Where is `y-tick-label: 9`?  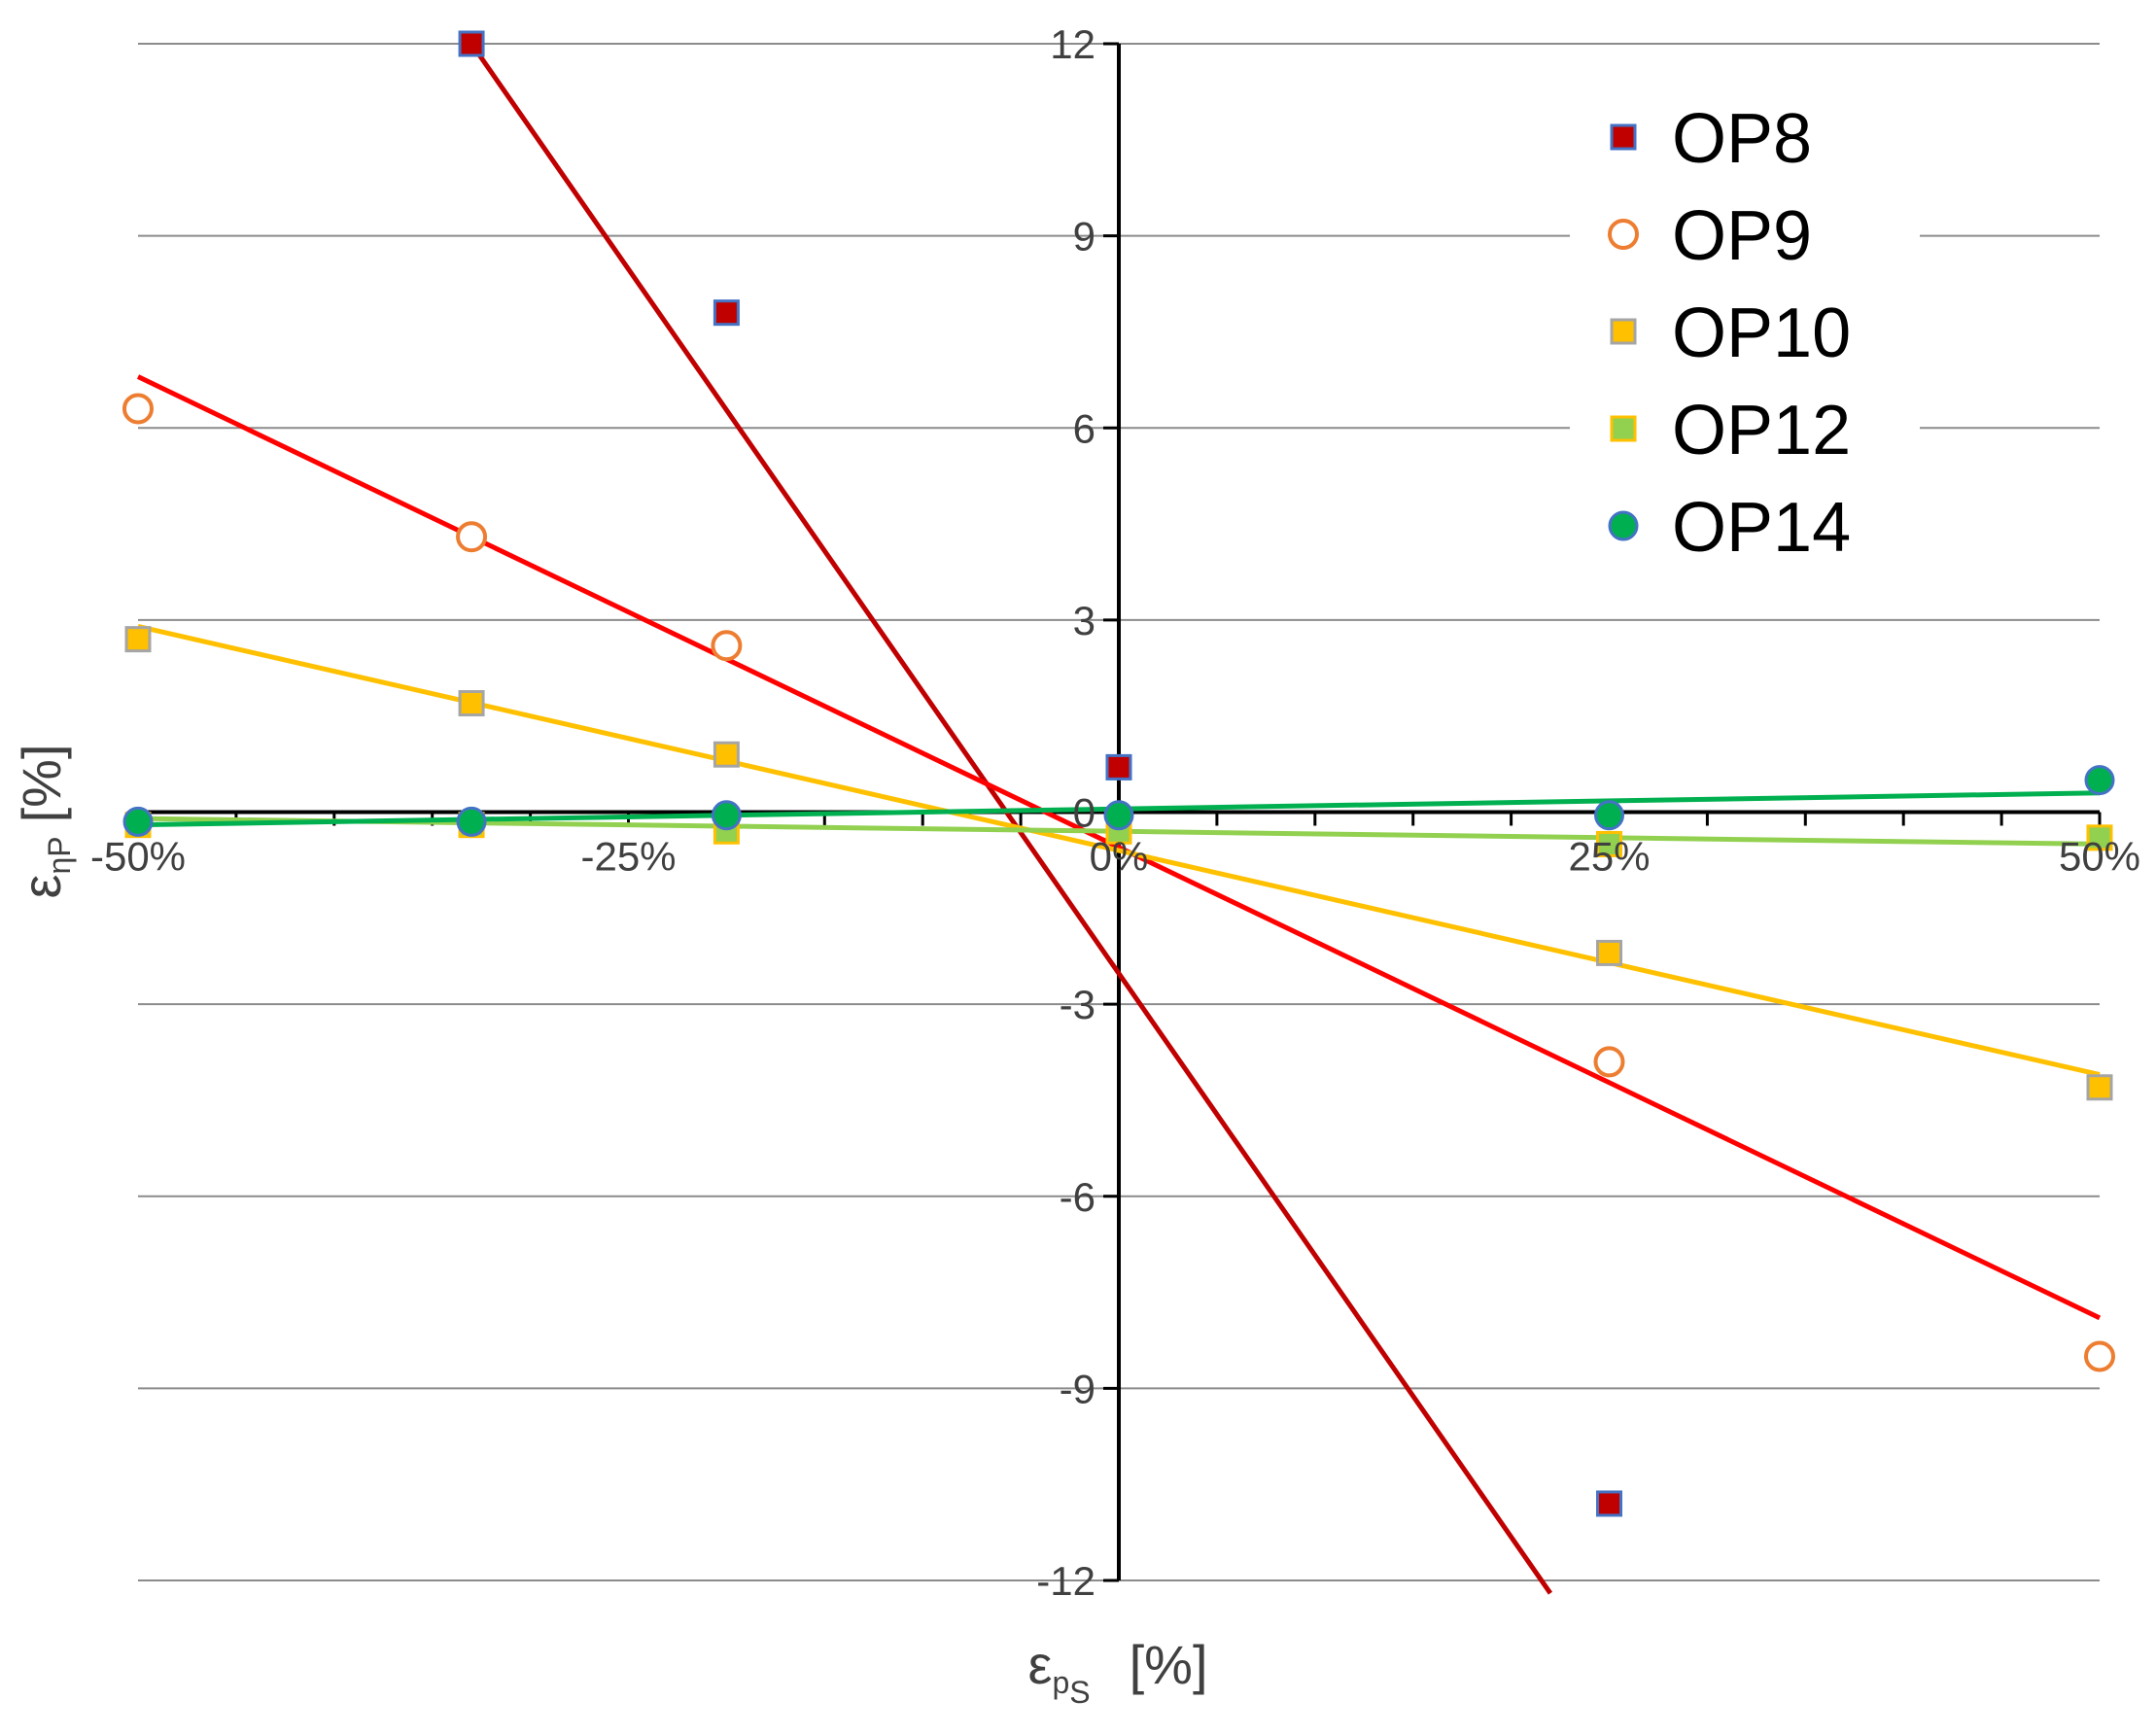 y-tick-label: 9 is located at coordinates (1084, 237).